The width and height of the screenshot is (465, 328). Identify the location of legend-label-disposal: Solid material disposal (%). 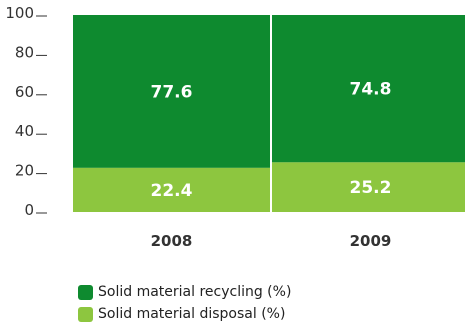
(192, 314).